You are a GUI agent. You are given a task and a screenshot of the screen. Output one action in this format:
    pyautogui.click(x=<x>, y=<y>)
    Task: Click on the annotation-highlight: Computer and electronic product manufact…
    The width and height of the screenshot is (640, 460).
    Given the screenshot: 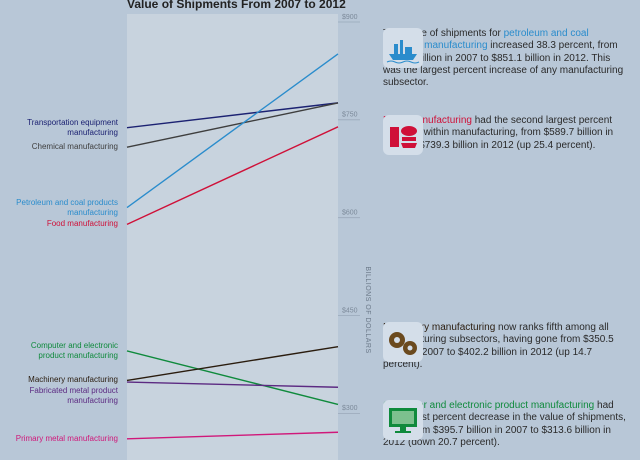 What is the action you would take?
    pyautogui.click(x=489, y=405)
    